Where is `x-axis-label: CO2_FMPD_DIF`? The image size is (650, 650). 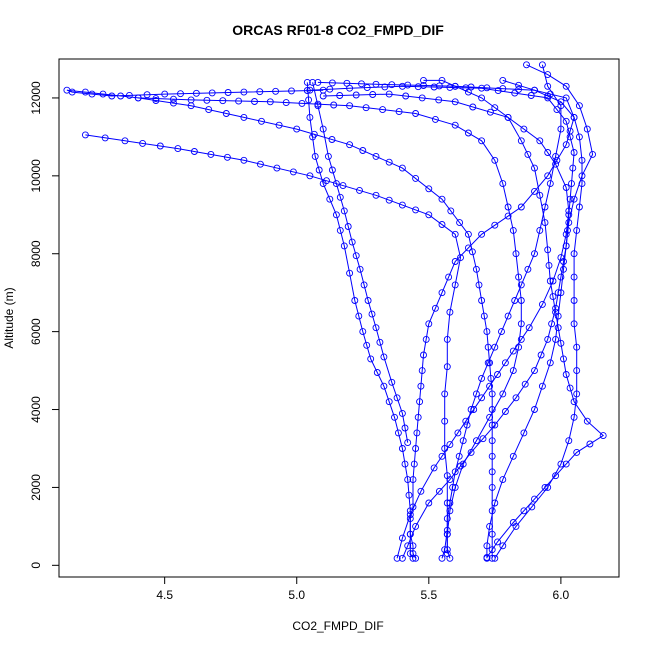
x-axis-label: CO2_FMPD_DIF is located at coordinates (337, 626).